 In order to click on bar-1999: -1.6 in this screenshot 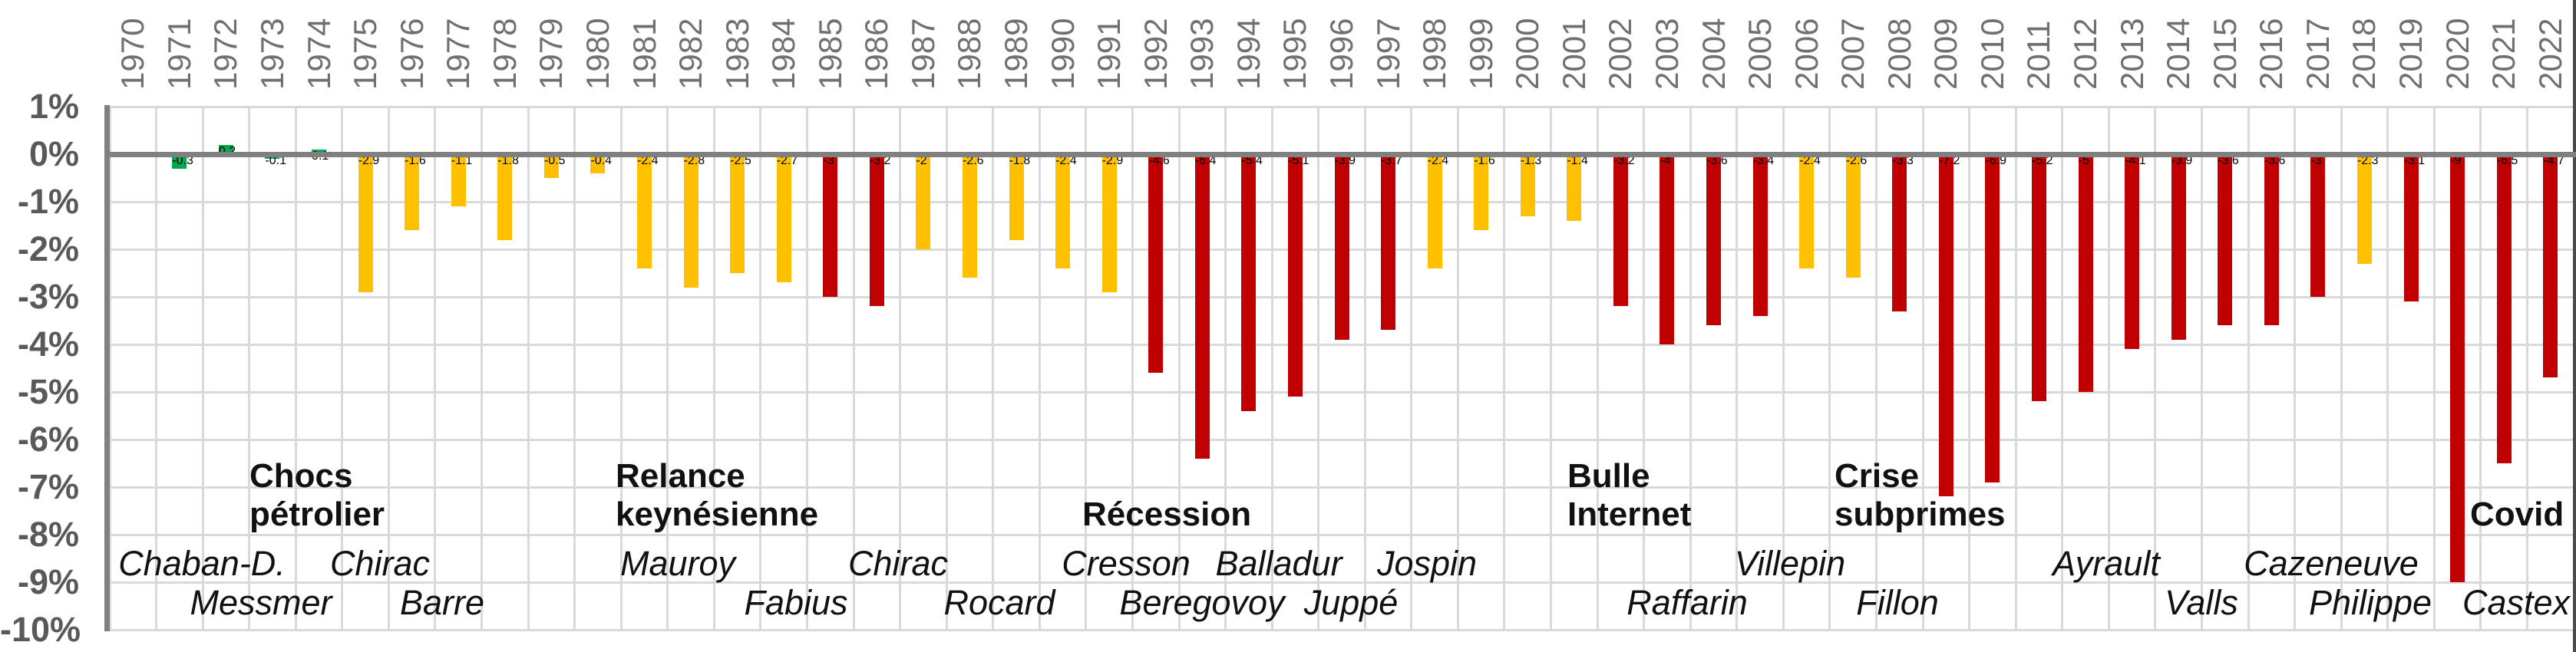, I will do `click(1484, 192)`.